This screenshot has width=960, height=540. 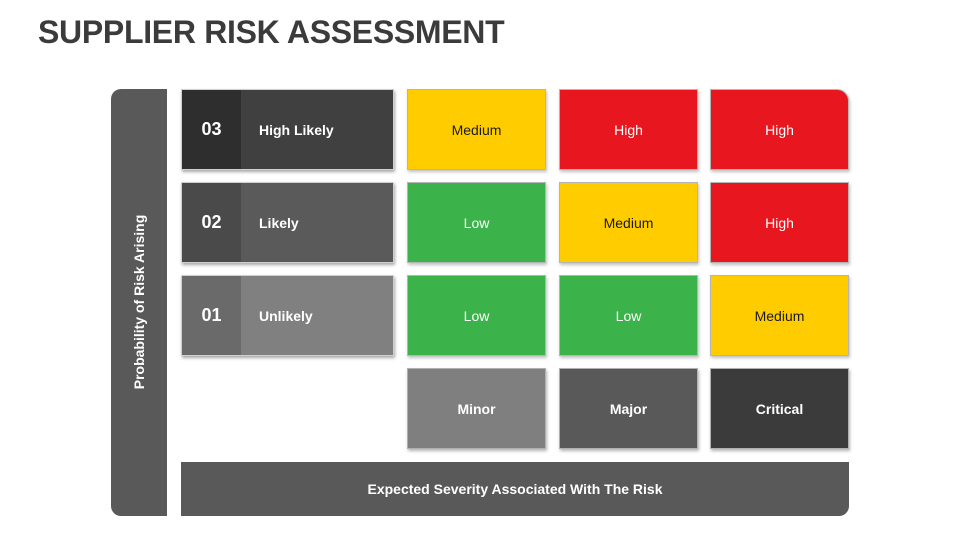 What do you see at coordinates (211, 129) in the screenshot?
I see `probability-number: 03` at bounding box center [211, 129].